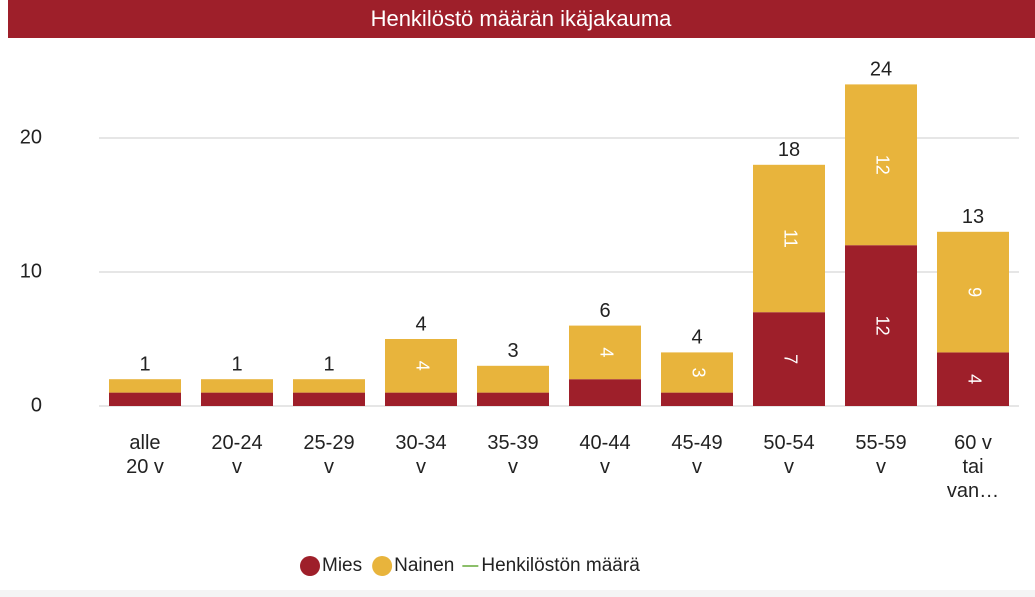  I want to click on data-label: 7, so click(790, 359).